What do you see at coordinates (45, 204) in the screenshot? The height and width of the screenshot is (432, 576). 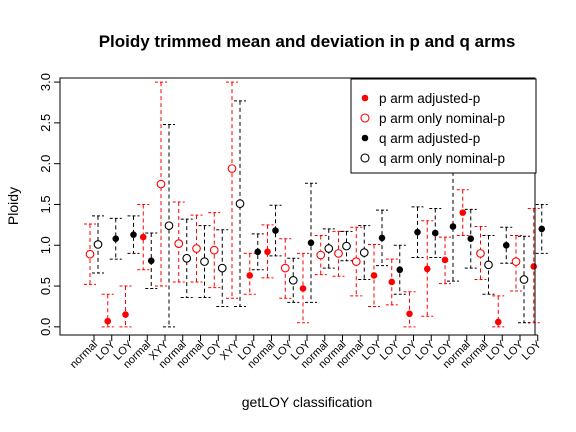 I see `y-tick-label: 1.5` at bounding box center [45, 204].